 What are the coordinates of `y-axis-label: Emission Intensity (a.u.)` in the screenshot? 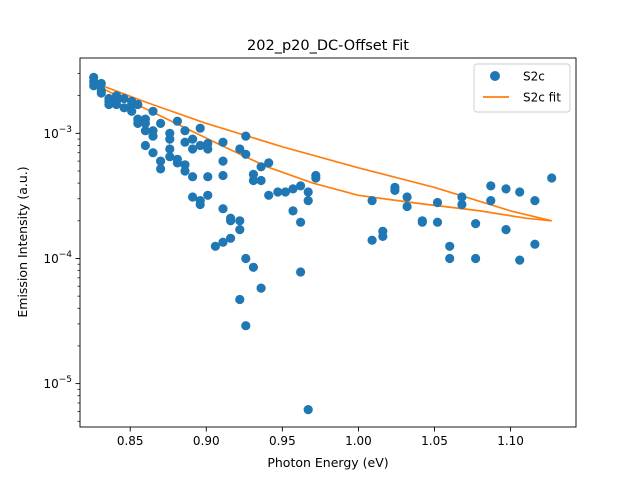 It's located at (22, 241).